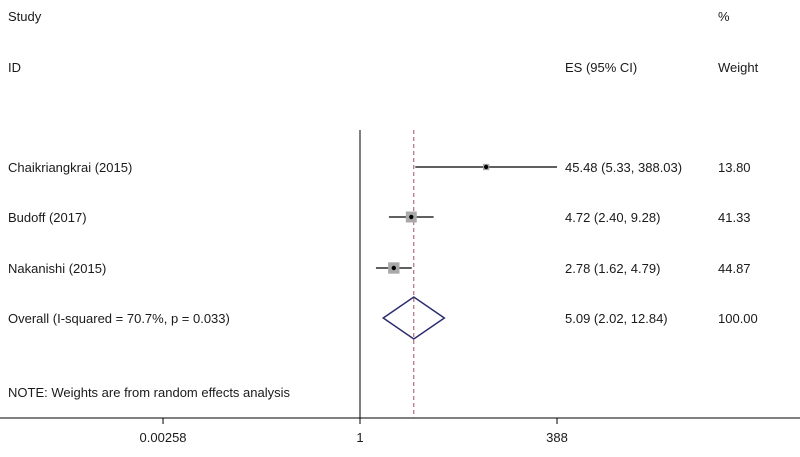 Image resolution: width=800 pixels, height=457 pixels. What do you see at coordinates (612, 217) in the screenshot?
I see `study-es-text: 4.72 (2.40, 9.28)` at bounding box center [612, 217].